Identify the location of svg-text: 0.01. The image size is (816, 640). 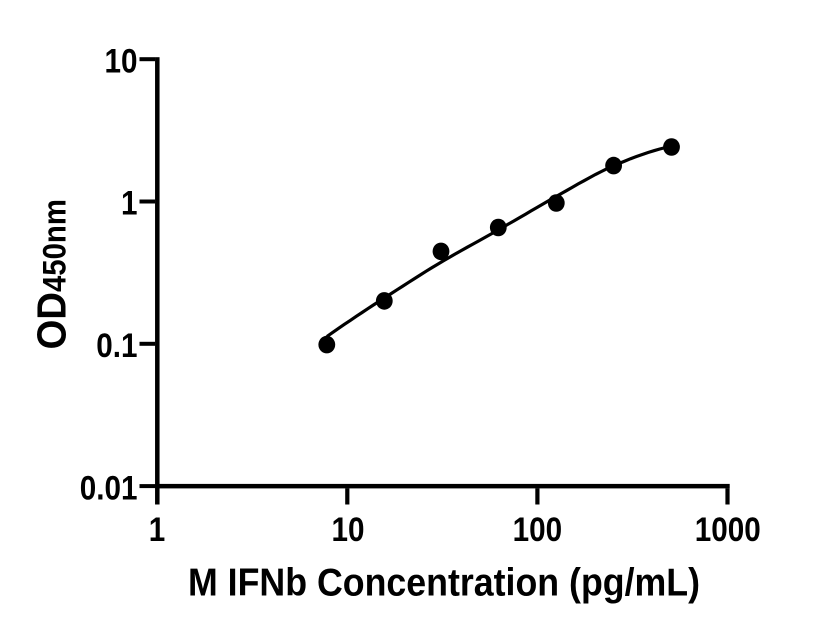
(109, 488).